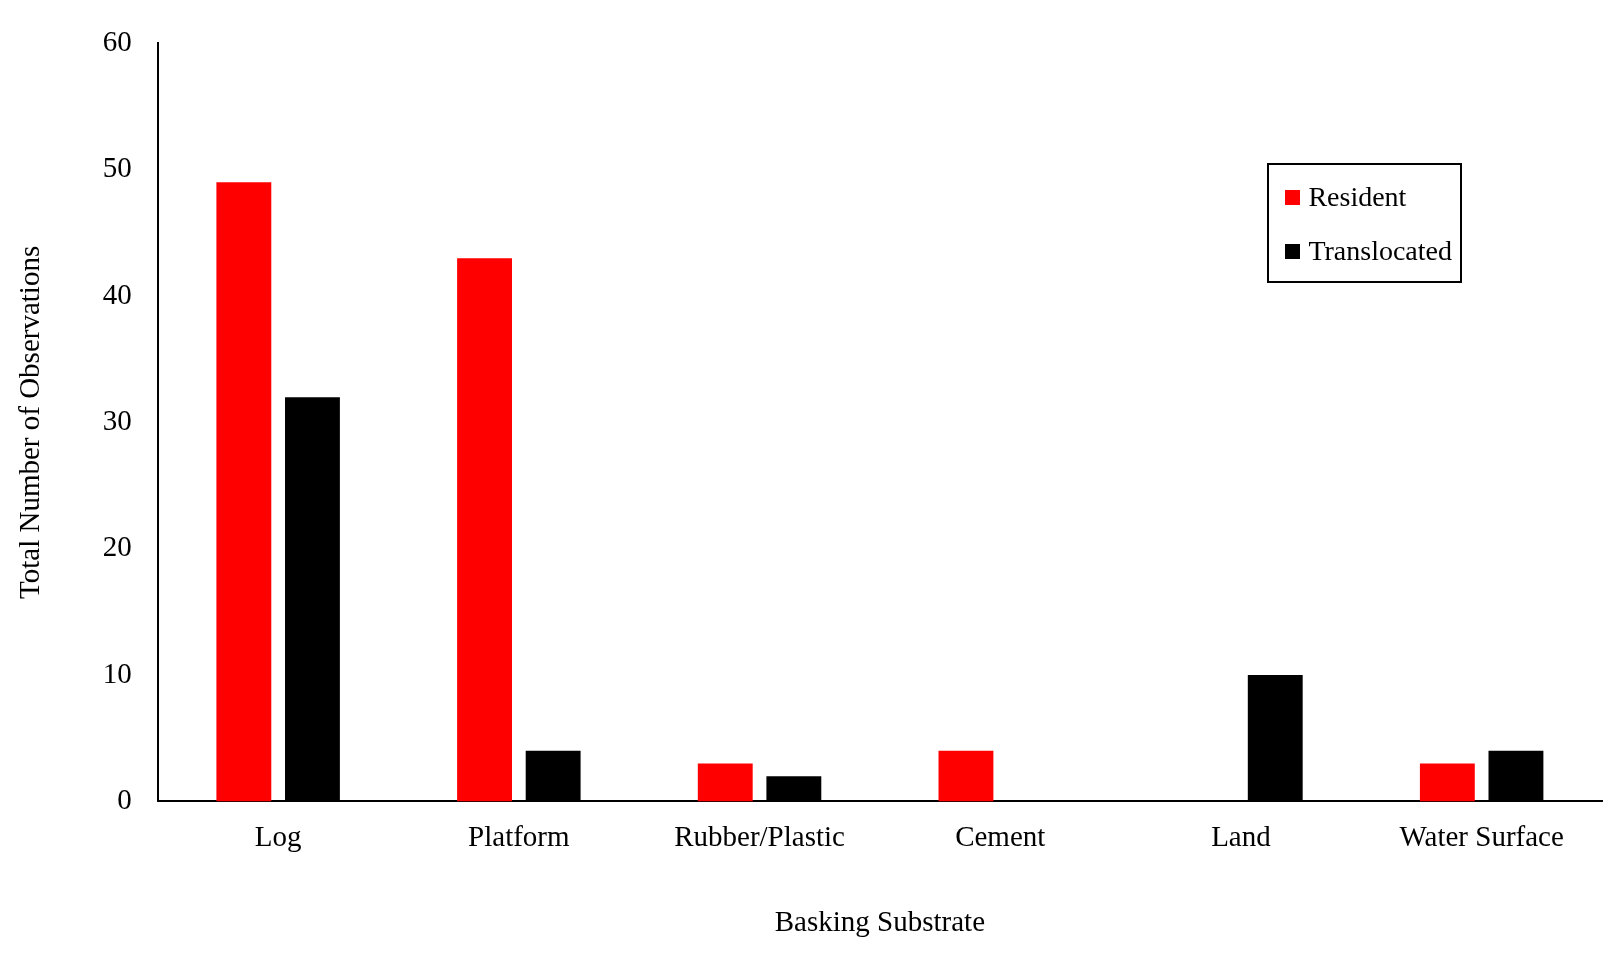 The height and width of the screenshot is (955, 1604). What do you see at coordinates (1357, 197) in the screenshot?
I see `legend-label: Resident` at bounding box center [1357, 197].